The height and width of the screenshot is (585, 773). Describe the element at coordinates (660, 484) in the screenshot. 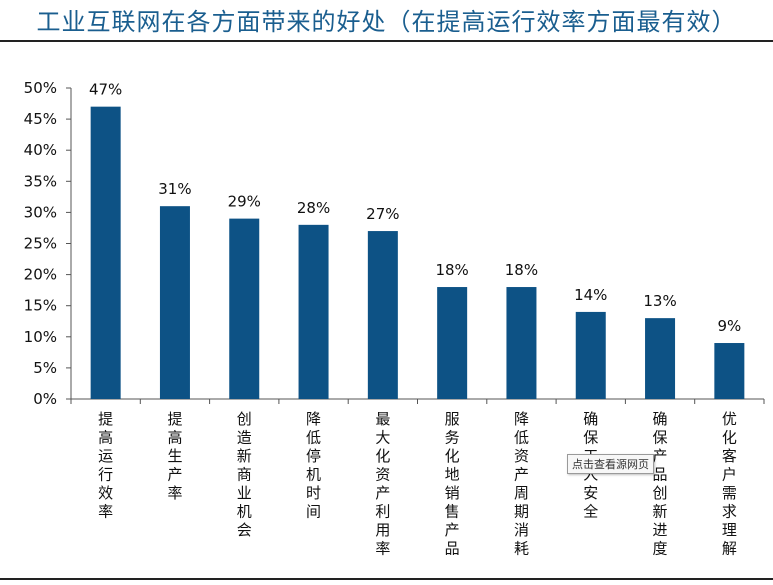

I see `category-label: 确保产品创新进度` at that location.